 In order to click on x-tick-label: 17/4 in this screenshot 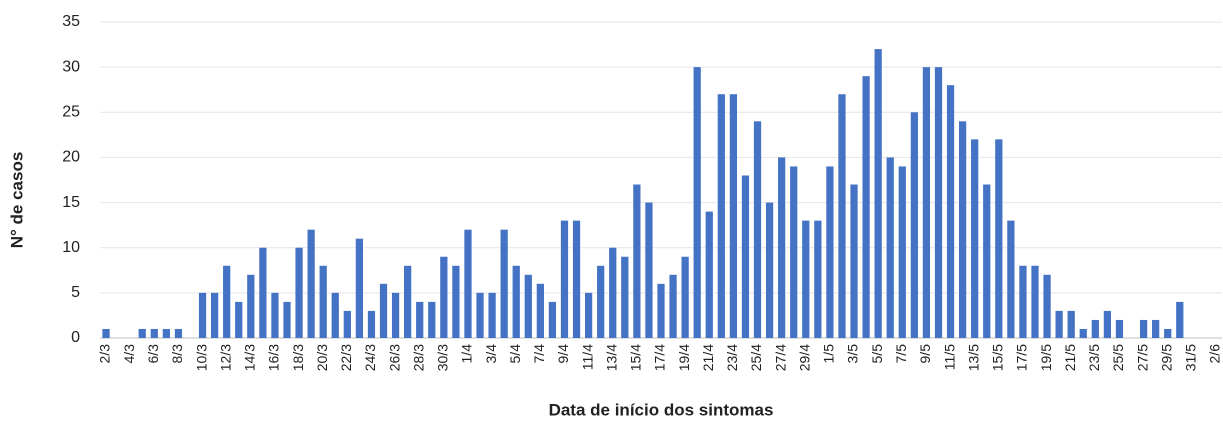, I will do `click(660, 357)`.